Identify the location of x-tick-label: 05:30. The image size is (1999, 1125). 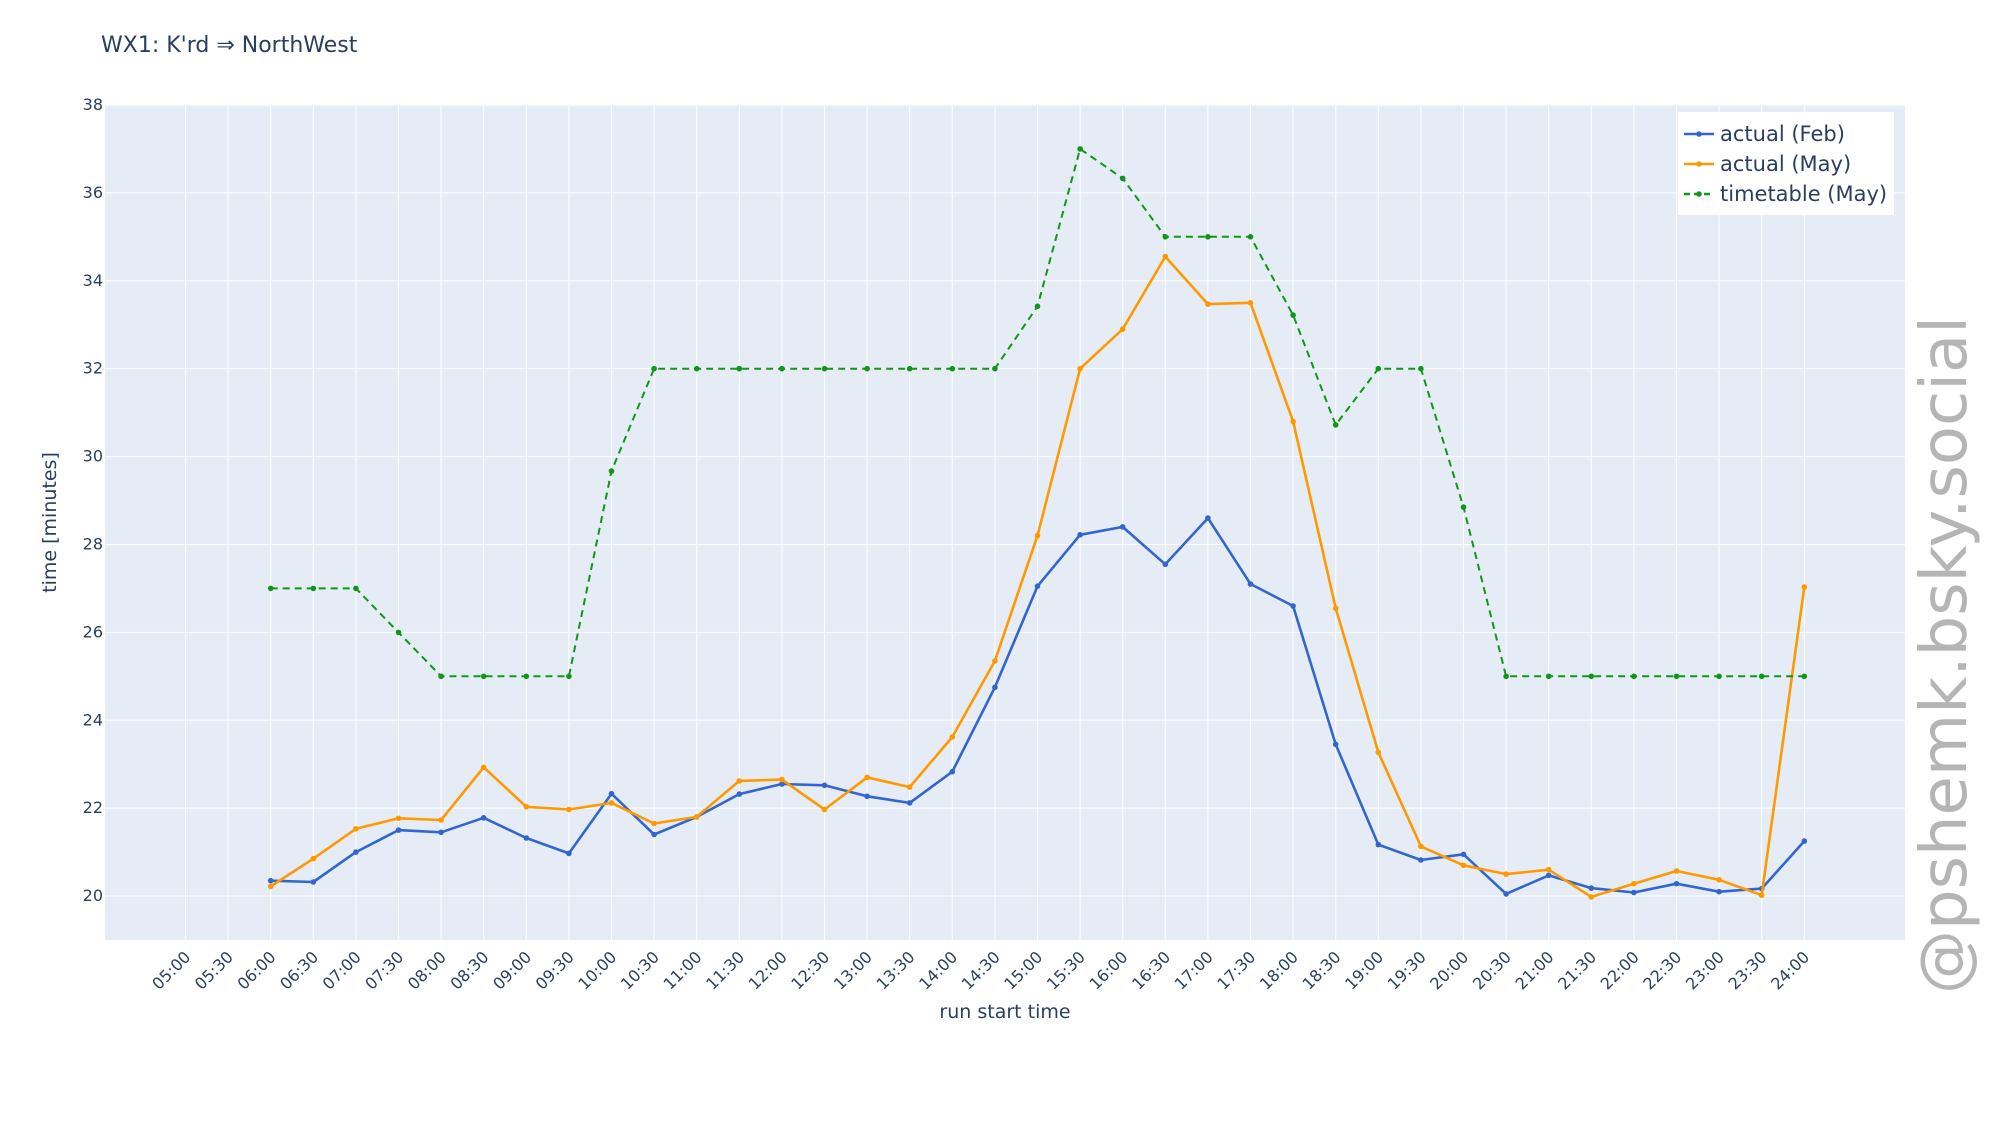
(214, 970).